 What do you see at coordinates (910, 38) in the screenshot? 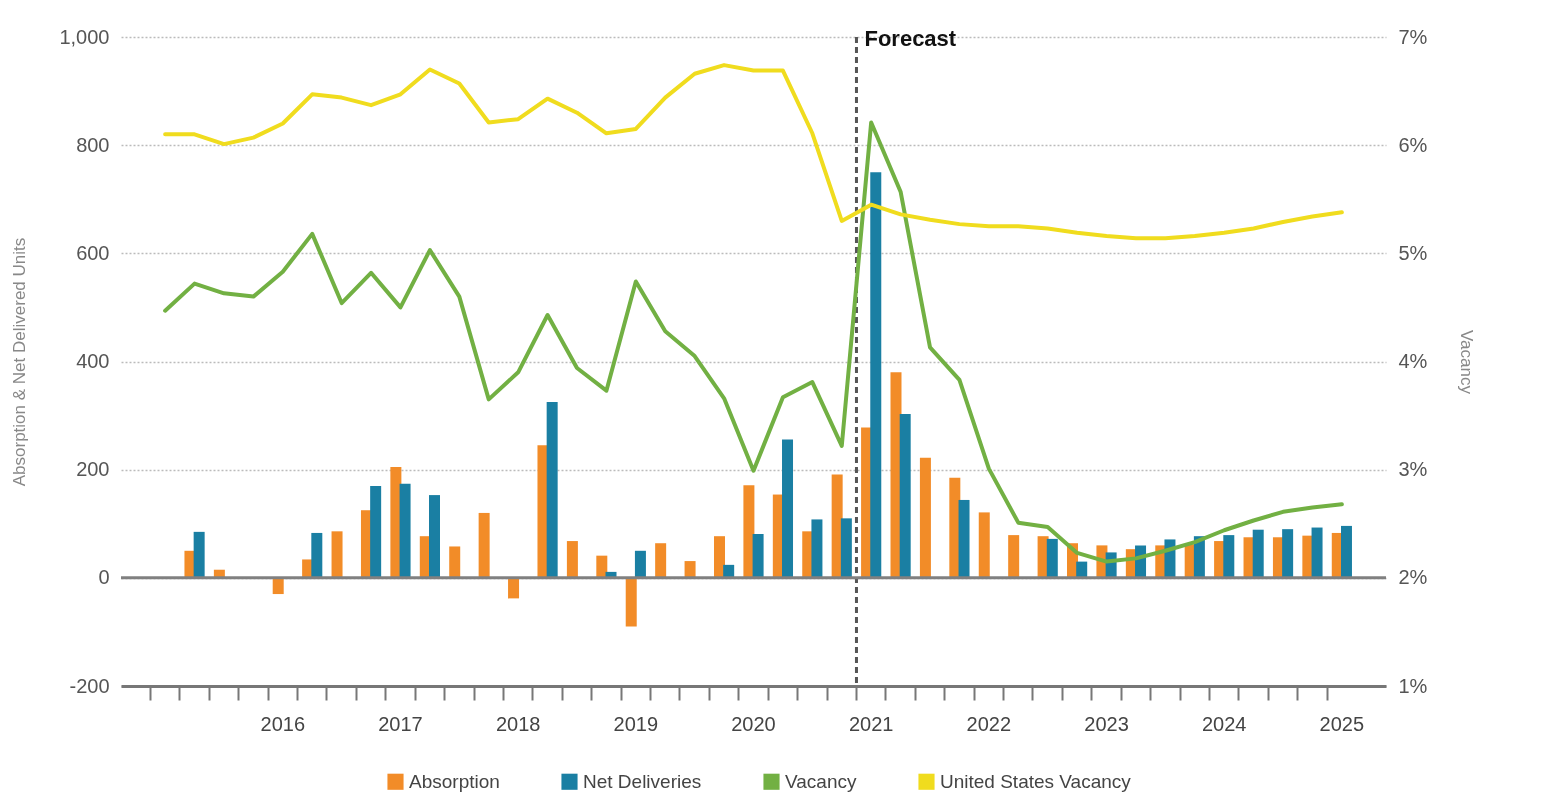
I see `ref-line-label: Forecast` at bounding box center [910, 38].